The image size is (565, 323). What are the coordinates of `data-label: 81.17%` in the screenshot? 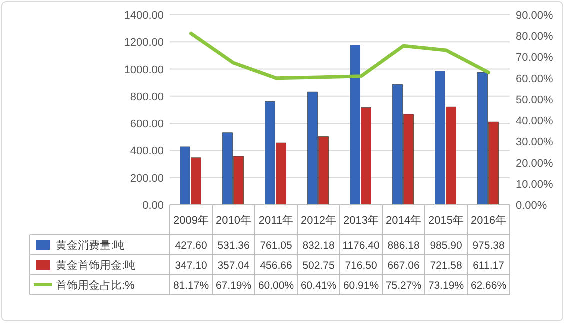 It's located at (191, 286).